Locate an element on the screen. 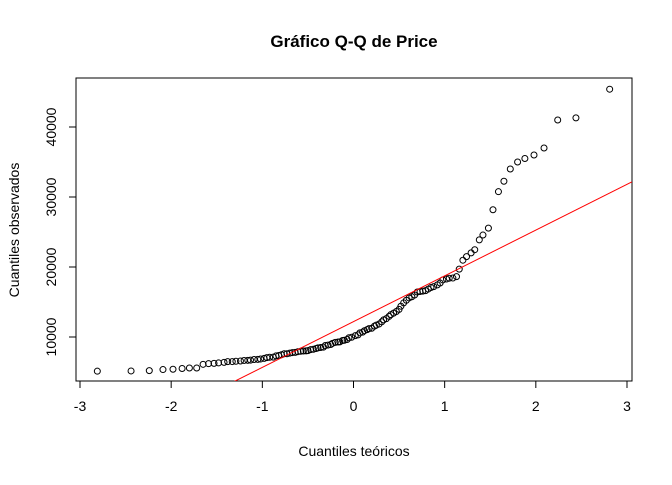 Image resolution: width=672 pixels, height=485 pixels. y-tick-label: 10000 is located at coordinates (51, 336).